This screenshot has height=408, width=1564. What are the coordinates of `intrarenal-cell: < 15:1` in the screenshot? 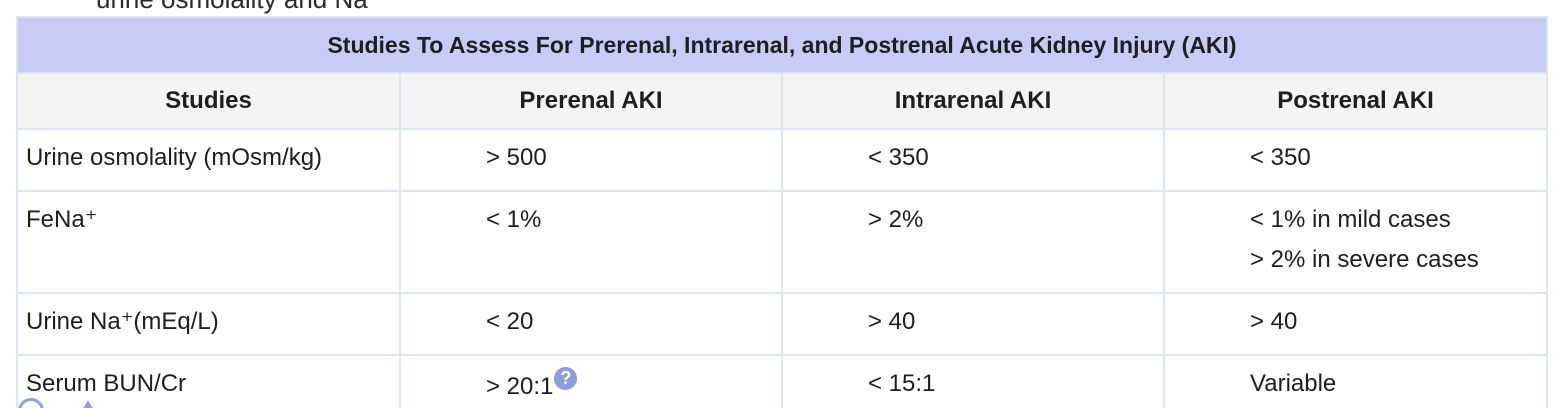 It's located at (973, 381).